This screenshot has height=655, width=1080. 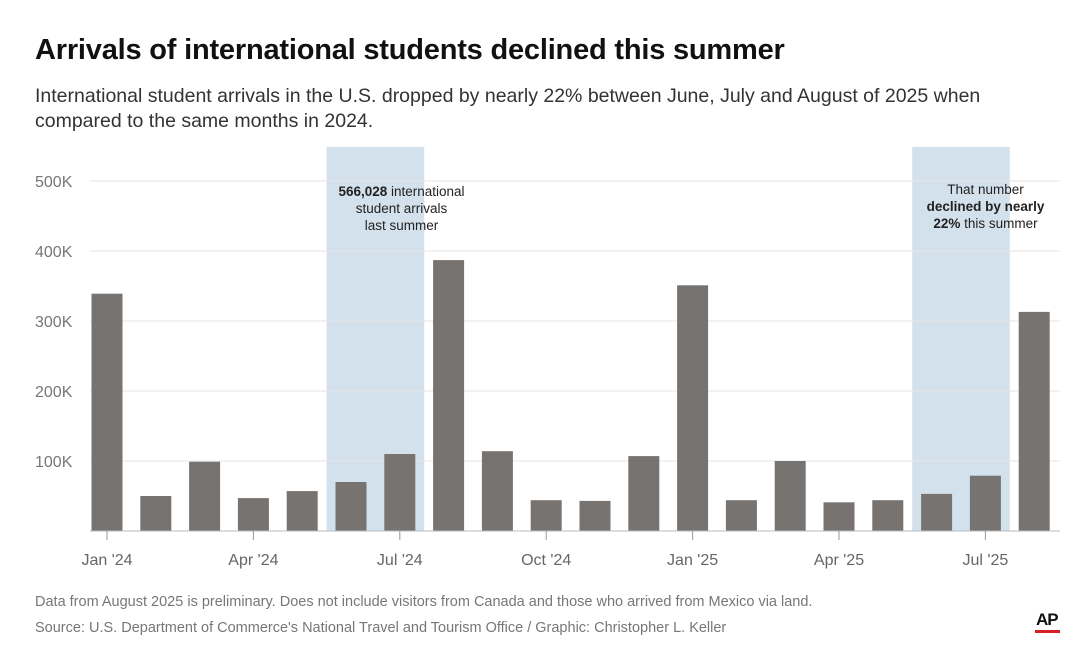 I want to click on bar-may-2024, so click(x=302, y=511).